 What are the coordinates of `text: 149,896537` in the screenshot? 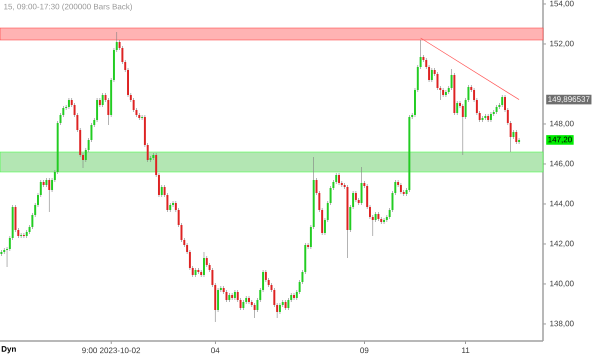 It's located at (569, 99).